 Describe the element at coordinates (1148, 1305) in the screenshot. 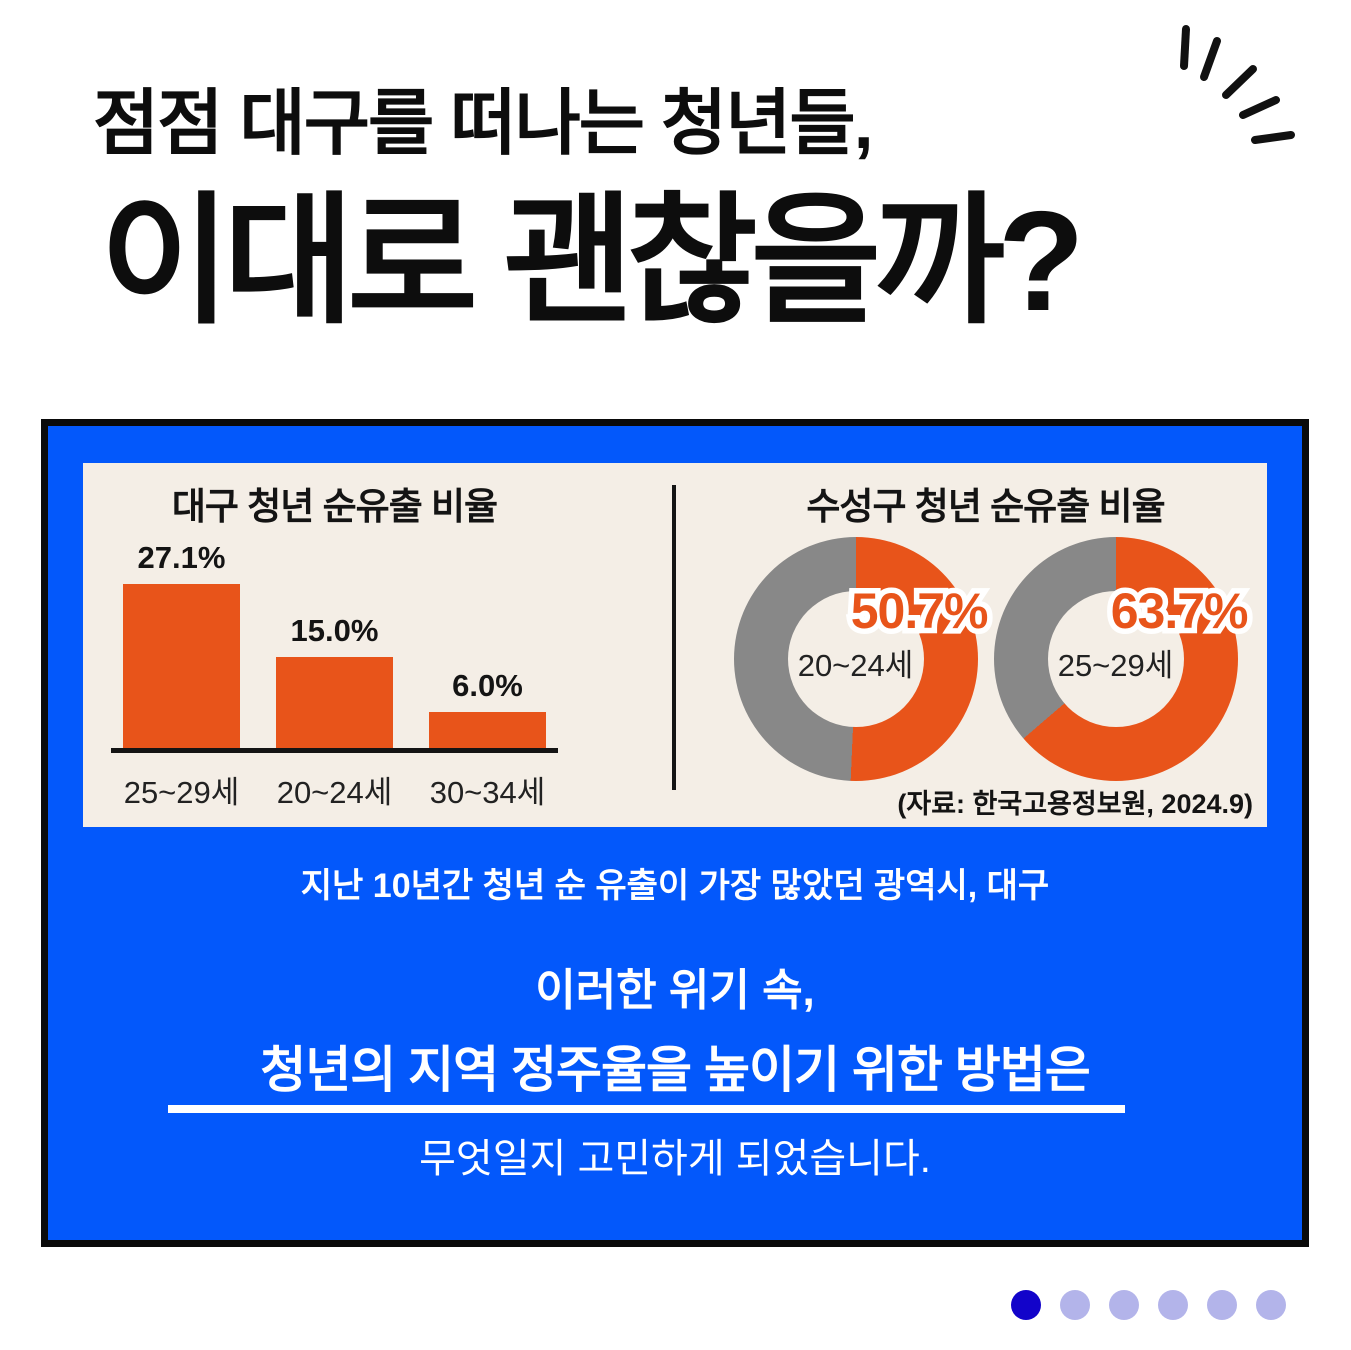

I see `pagination` at that location.